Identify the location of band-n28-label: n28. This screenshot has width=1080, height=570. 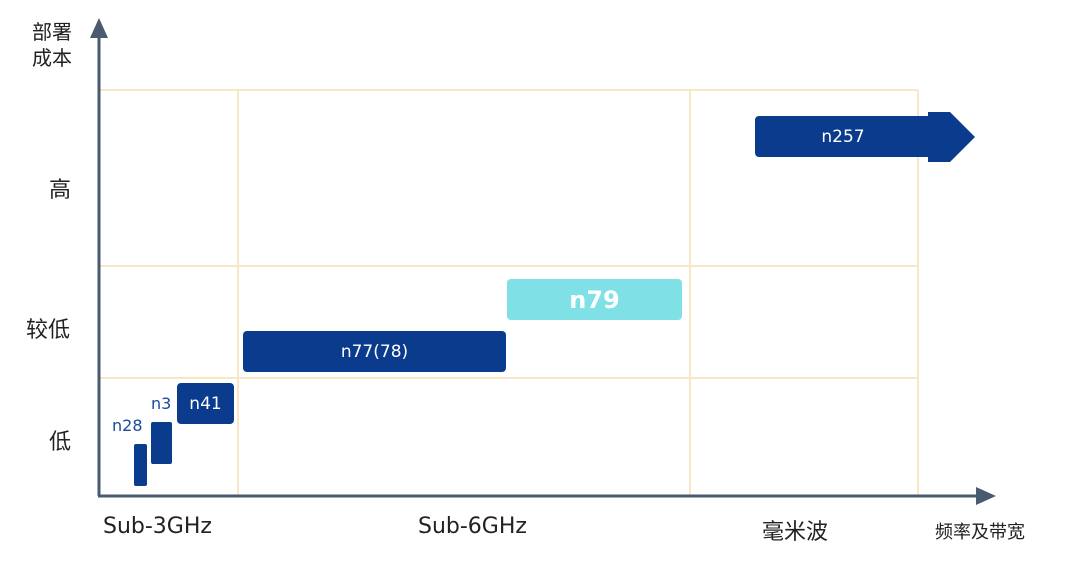
(127, 425).